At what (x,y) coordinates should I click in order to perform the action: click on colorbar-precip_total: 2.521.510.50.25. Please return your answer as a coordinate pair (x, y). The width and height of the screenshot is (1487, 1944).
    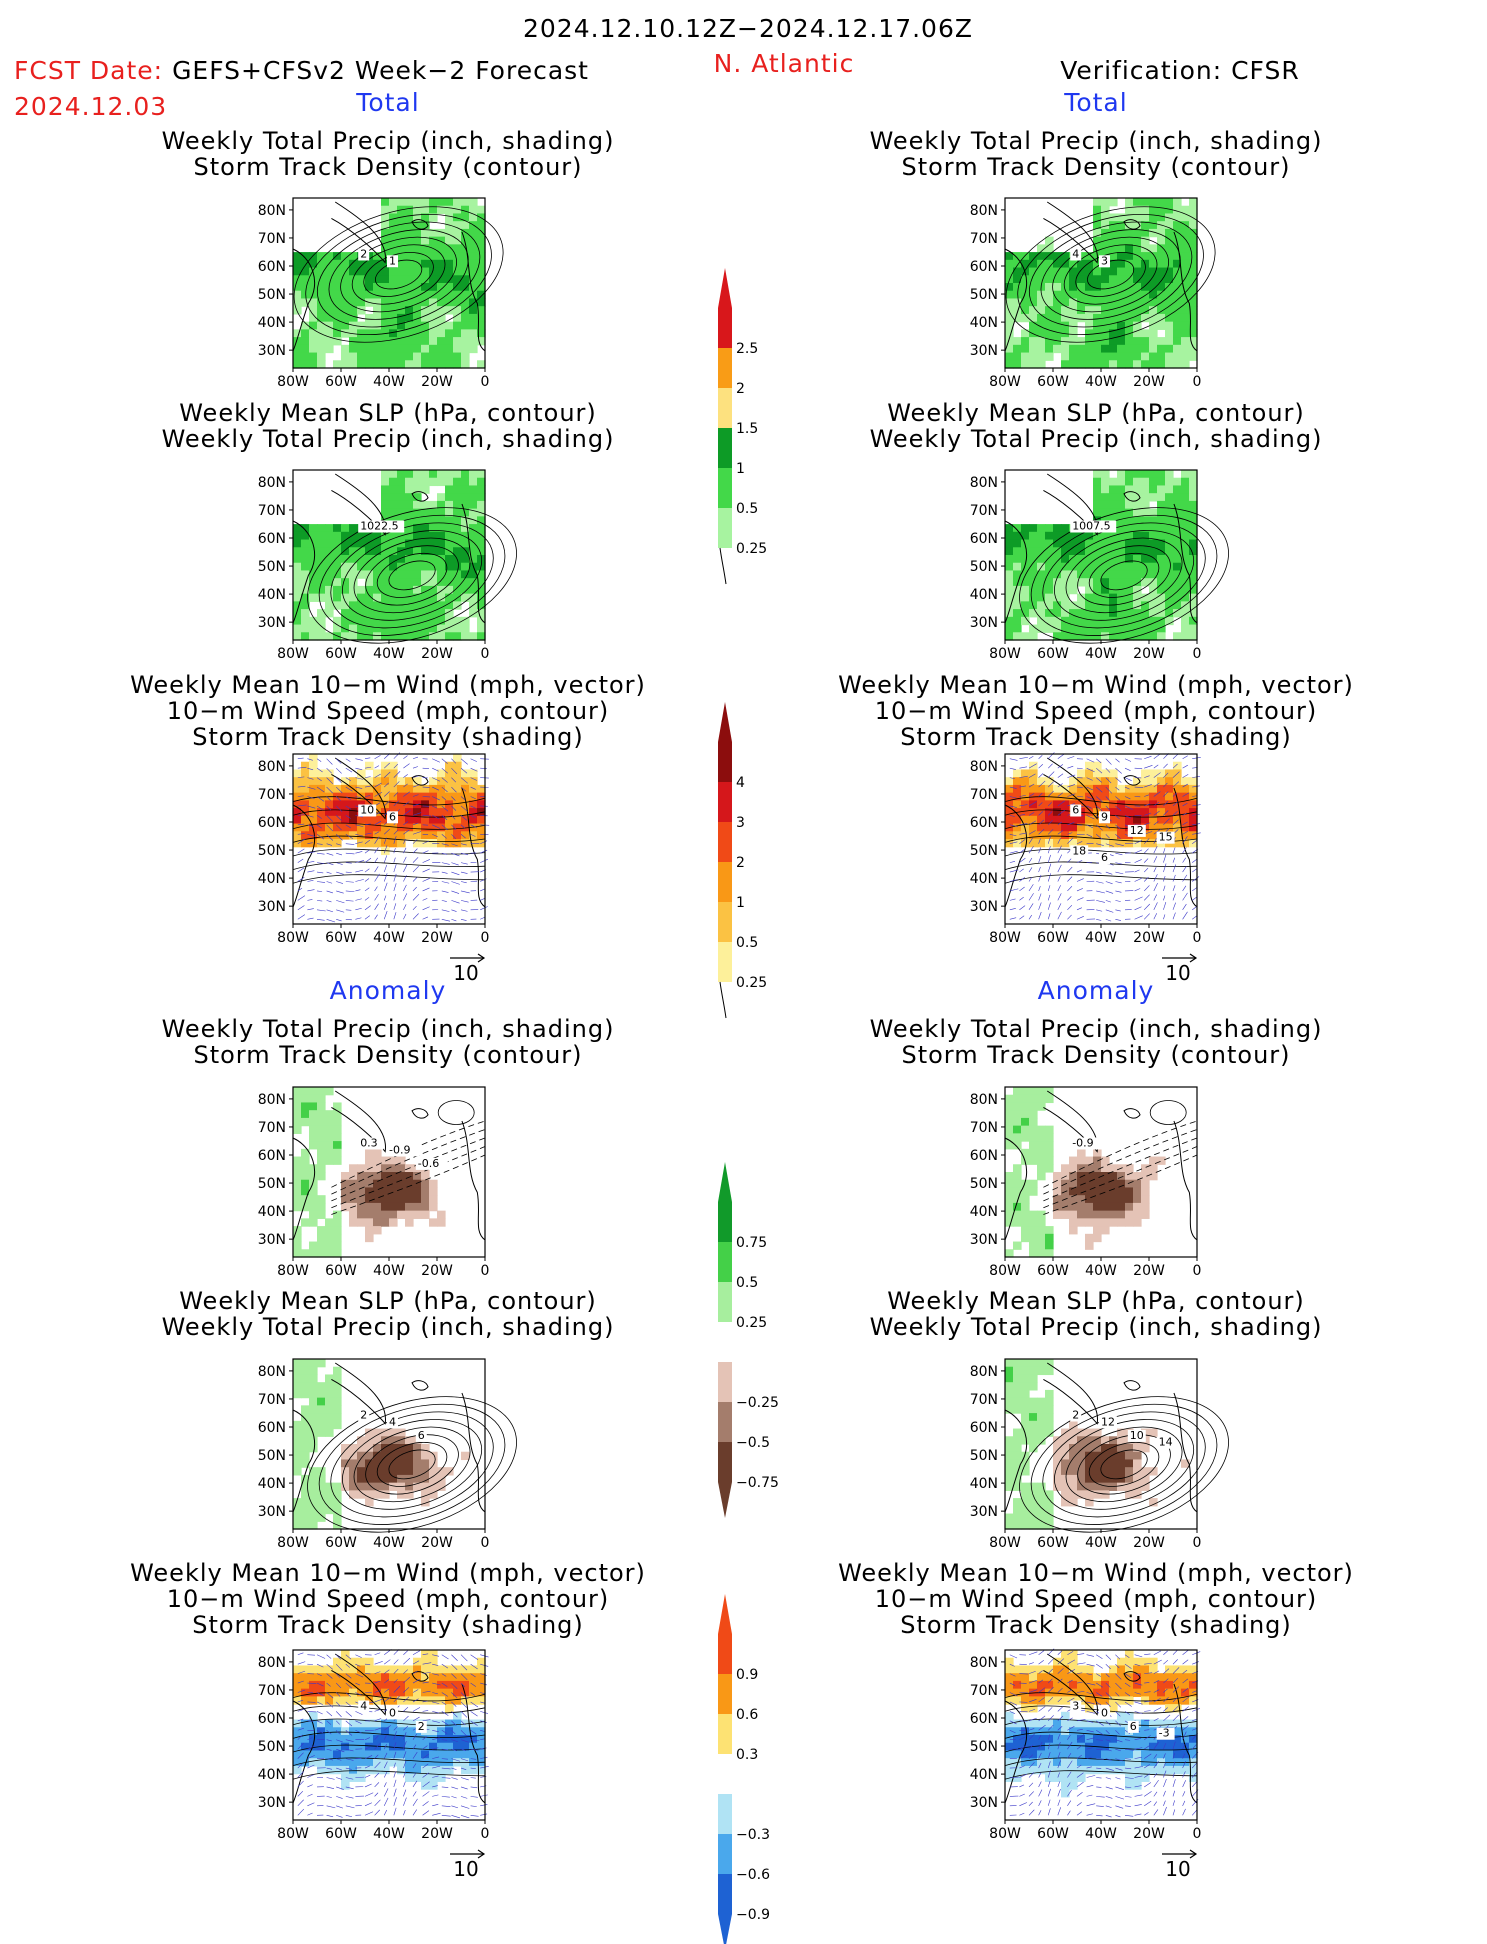
    Looking at the image, I should click on (768, 423).